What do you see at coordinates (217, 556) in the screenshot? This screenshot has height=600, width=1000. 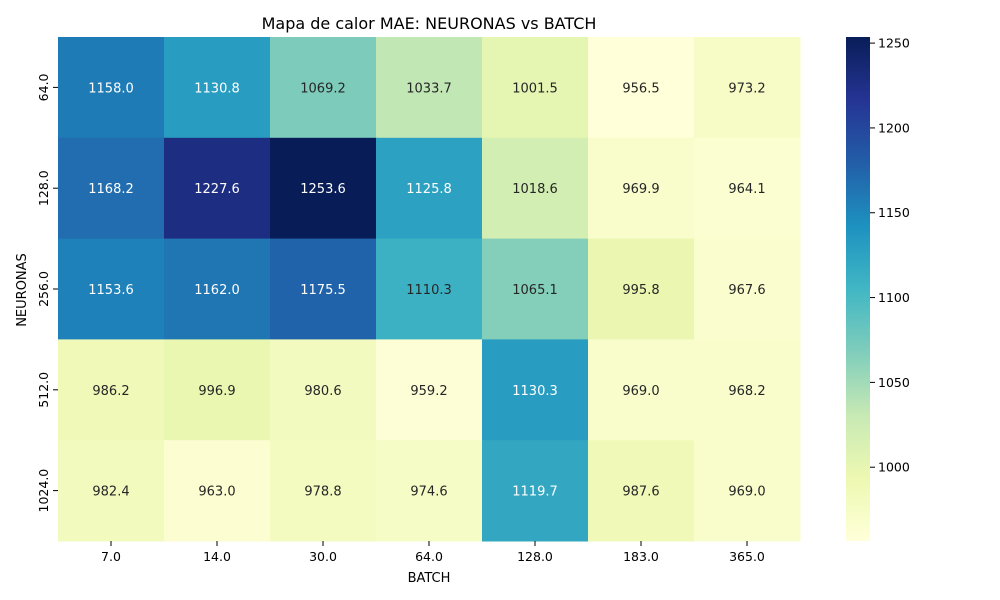 I see `x-tick-label: 14.0` at bounding box center [217, 556].